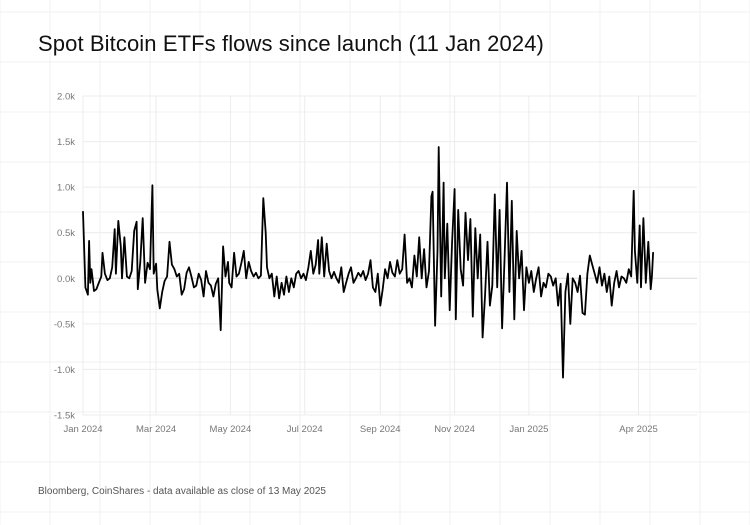 This screenshot has width=750, height=525. I want to click on x-tick-label: Mar 2024, so click(156, 429).